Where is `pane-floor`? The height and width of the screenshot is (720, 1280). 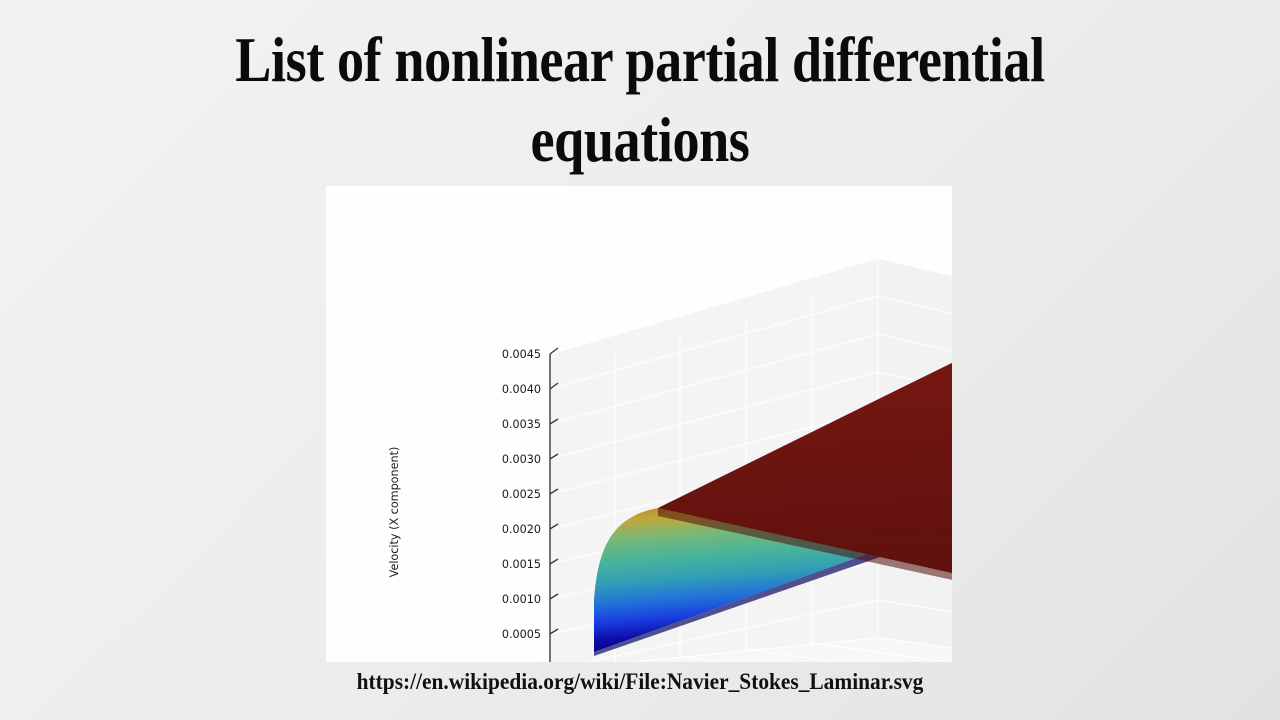
pane-floor is located at coordinates (792, 650).